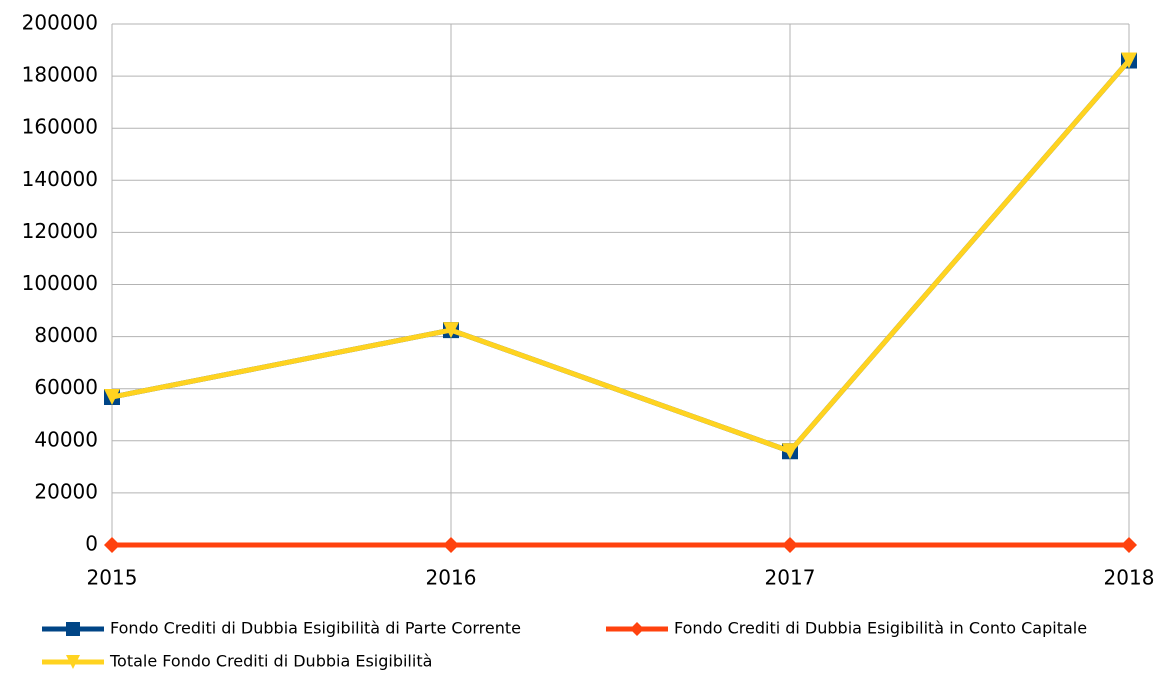  I want to click on x-tick-label: 2016, so click(451, 578).